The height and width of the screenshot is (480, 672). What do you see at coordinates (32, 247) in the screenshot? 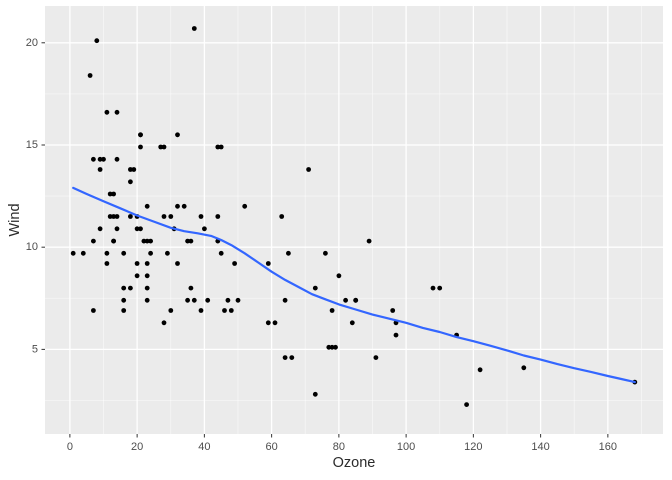
I see `y-tick-label: 10` at bounding box center [32, 247].